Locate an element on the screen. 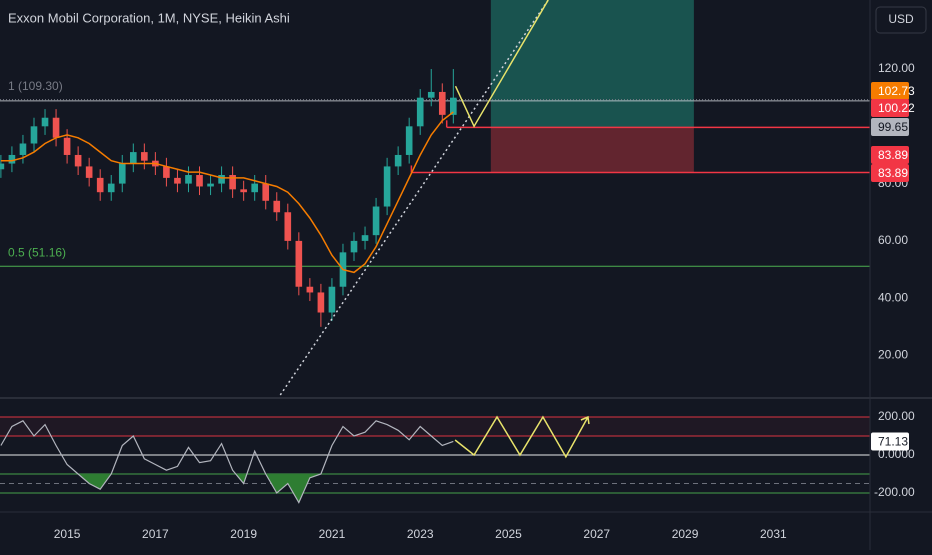 The width and height of the screenshot is (932, 555). x-tick-label: 2029 is located at coordinates (685, 534).